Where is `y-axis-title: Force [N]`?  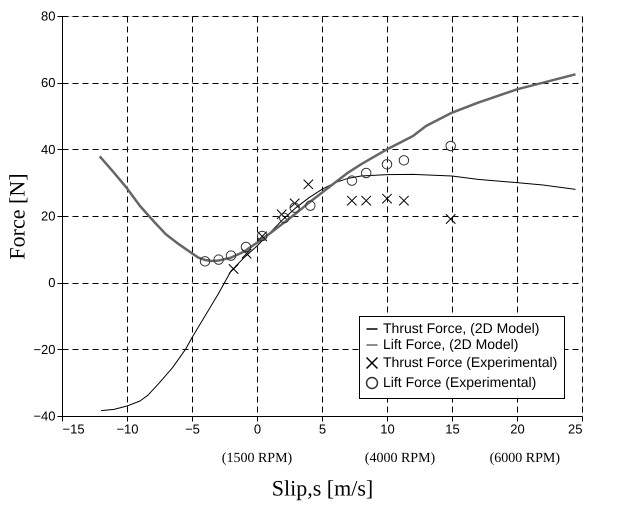 y-axis-title: Force [N] is located at coordinates (17, 216).